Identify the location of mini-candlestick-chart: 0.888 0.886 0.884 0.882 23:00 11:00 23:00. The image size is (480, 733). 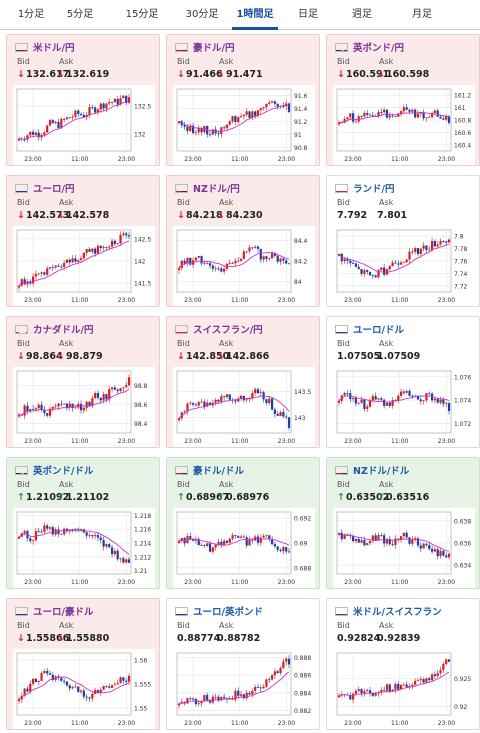
(244, 689).